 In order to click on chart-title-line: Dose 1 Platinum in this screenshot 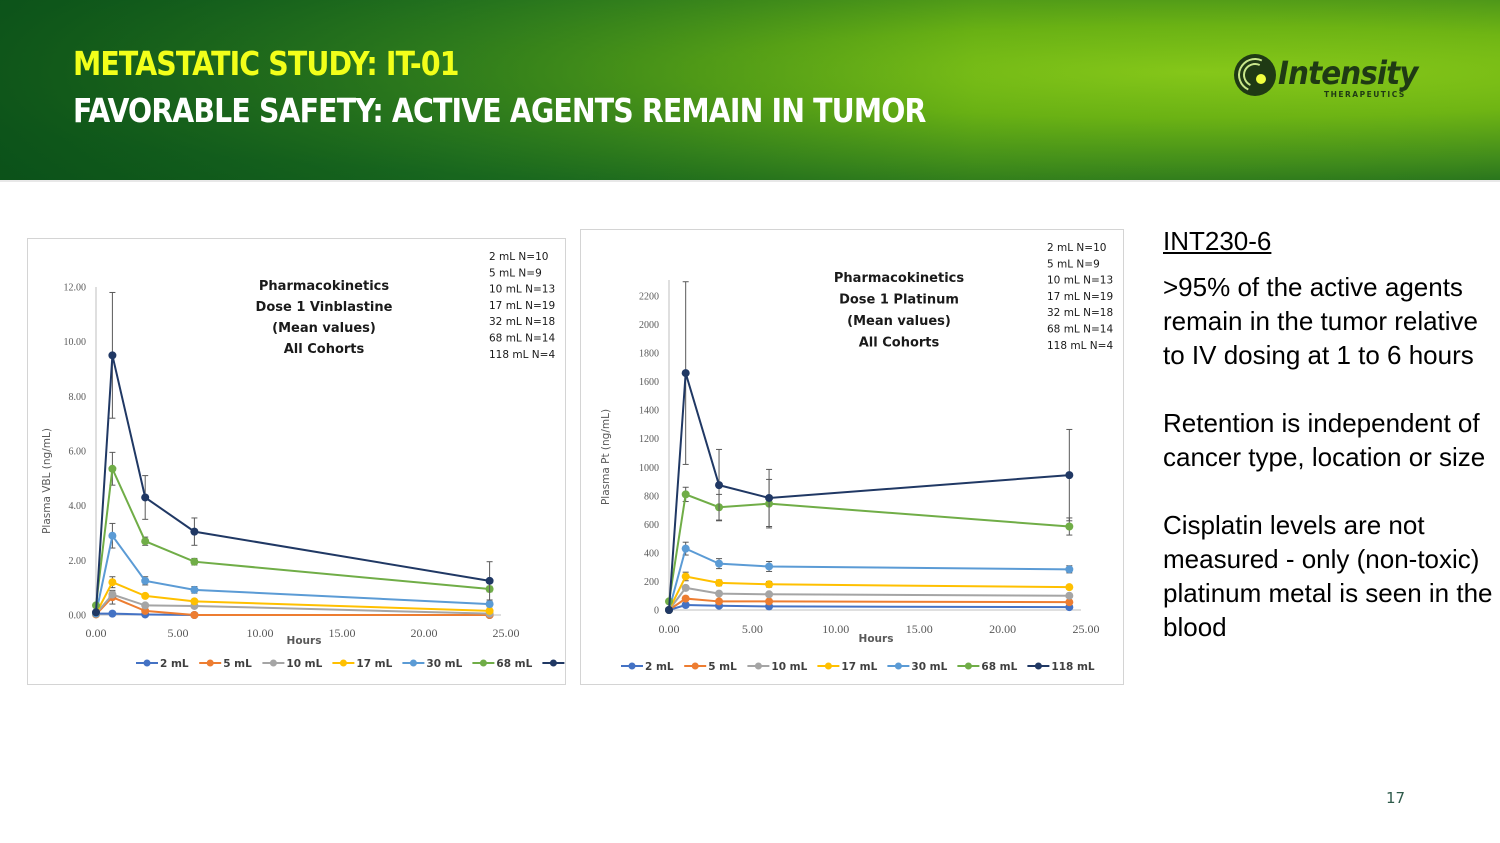, I will do `click(899, 300)`.